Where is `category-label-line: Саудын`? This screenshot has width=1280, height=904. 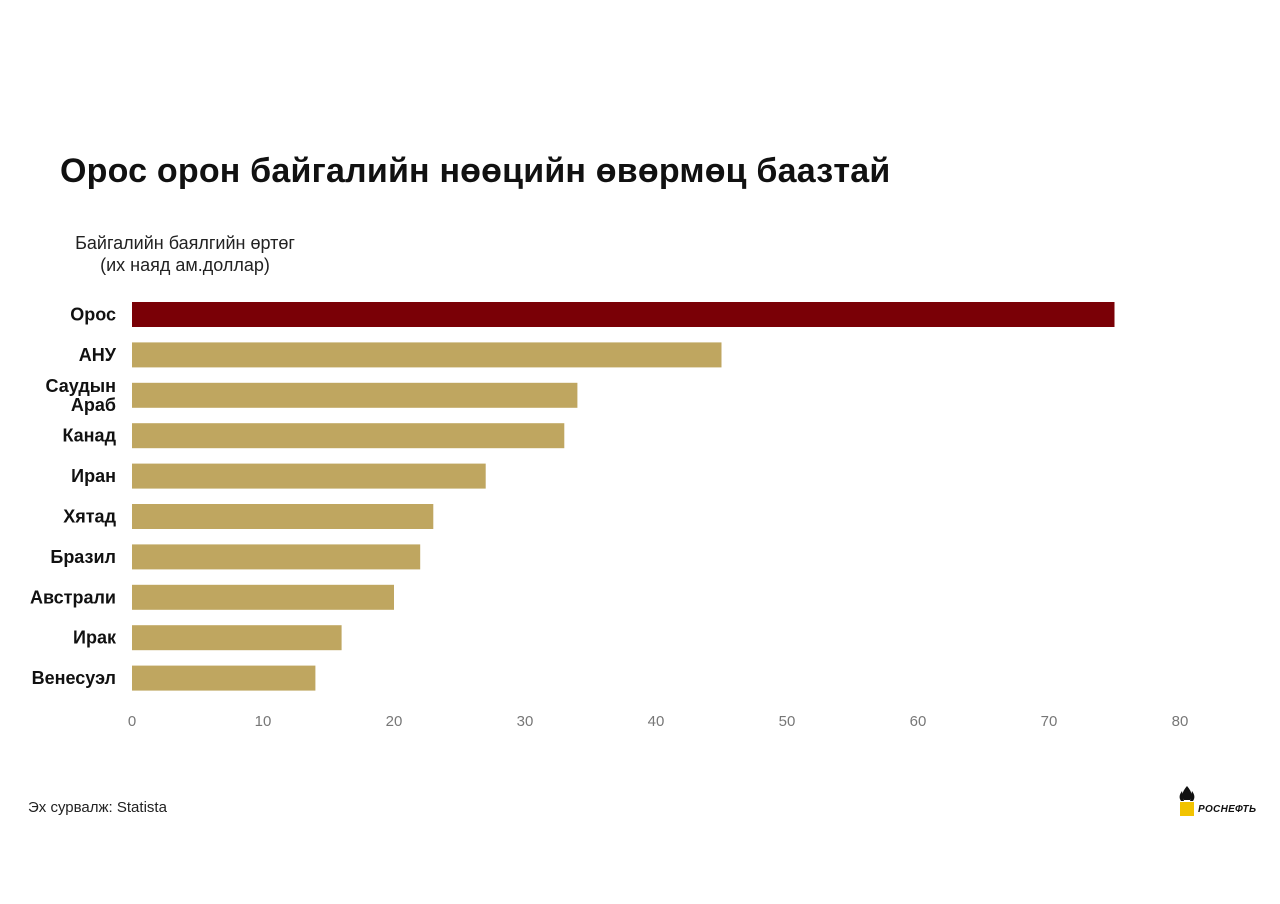
category-label-line: Саудын is located at coordinates (81, 386).